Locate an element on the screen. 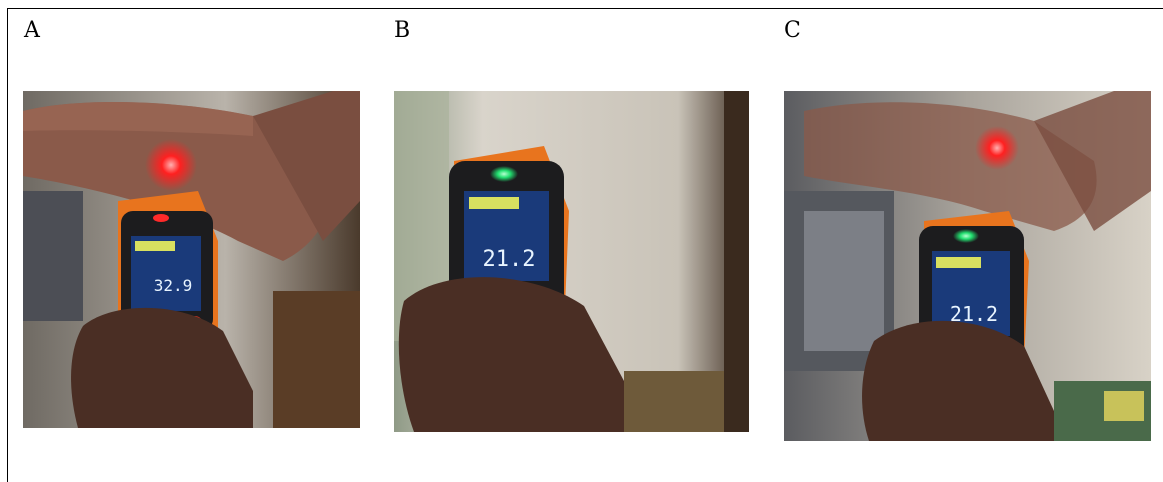  panel-label-a: A is located at coordinates (32, 30).